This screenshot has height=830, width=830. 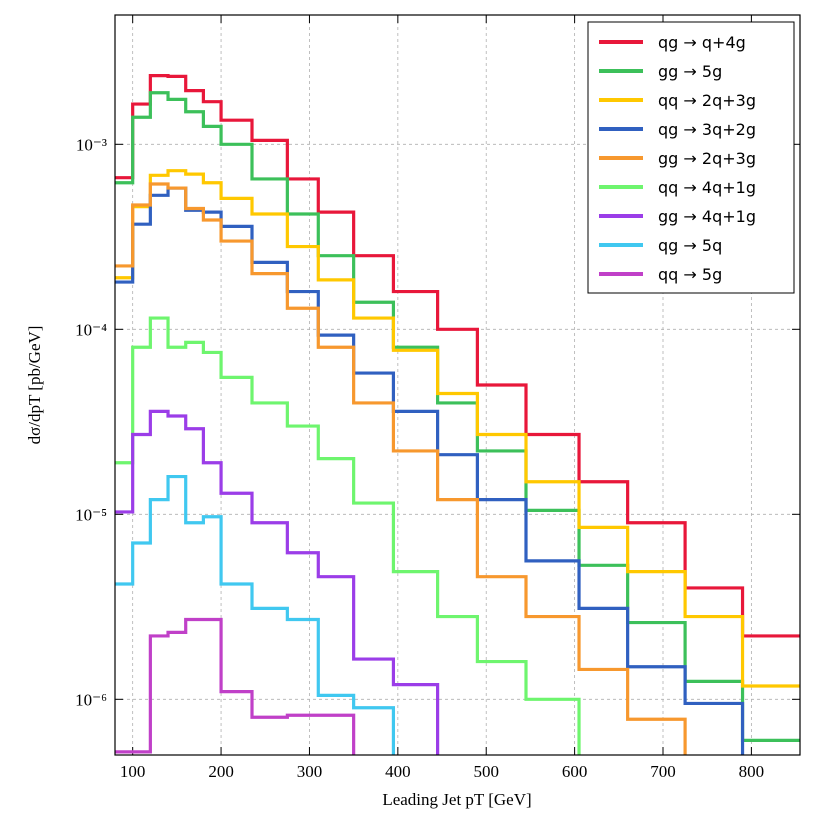 What do you see at coordinates (133, 771) in the screenshot?
I see `x-tick-label: 100` at bounding box center [133, 771].